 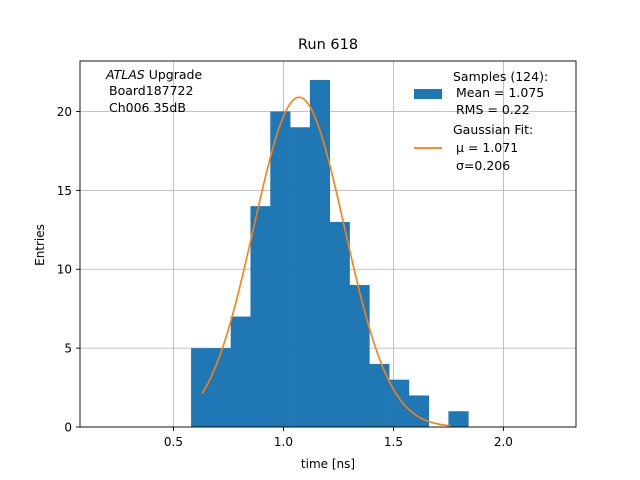 I want to click on board-annotation: Board187722, so click(x=151, y=90).